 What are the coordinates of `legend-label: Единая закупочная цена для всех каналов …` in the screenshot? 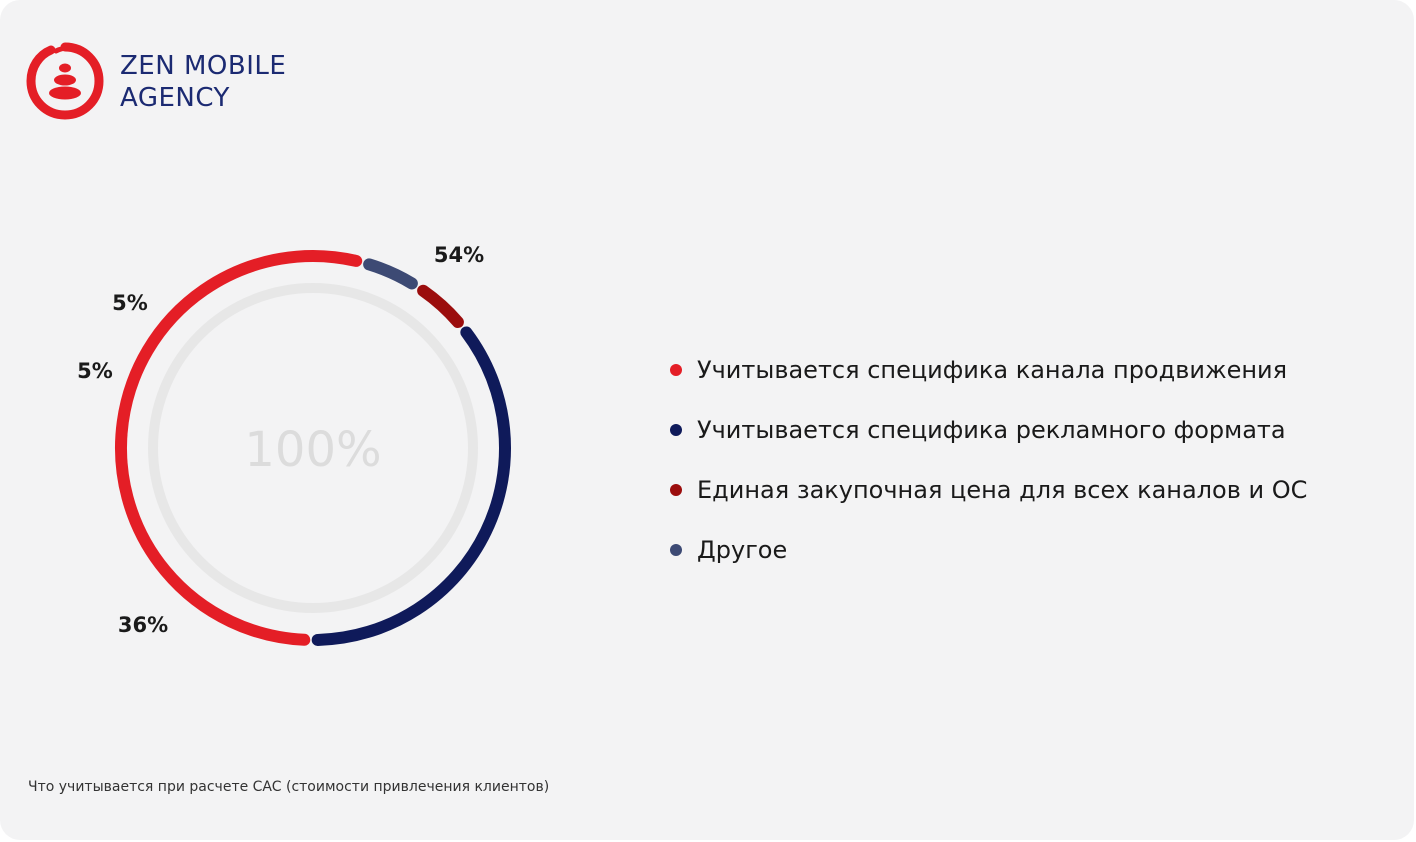 It's located at (1002, 490).